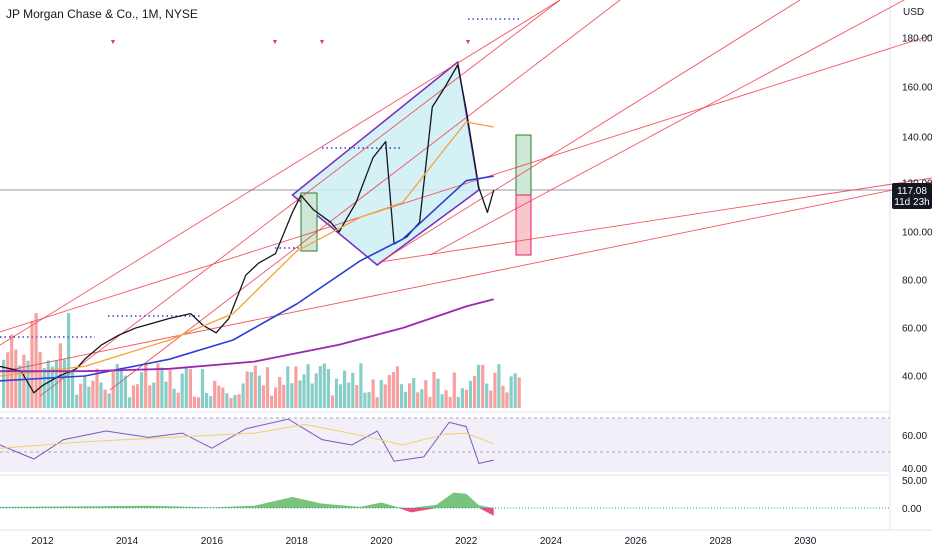 The image size is (932, 550). Describe the element at coordinates (309, 222) in the screenshot. I see `green-box-2018` at that location.